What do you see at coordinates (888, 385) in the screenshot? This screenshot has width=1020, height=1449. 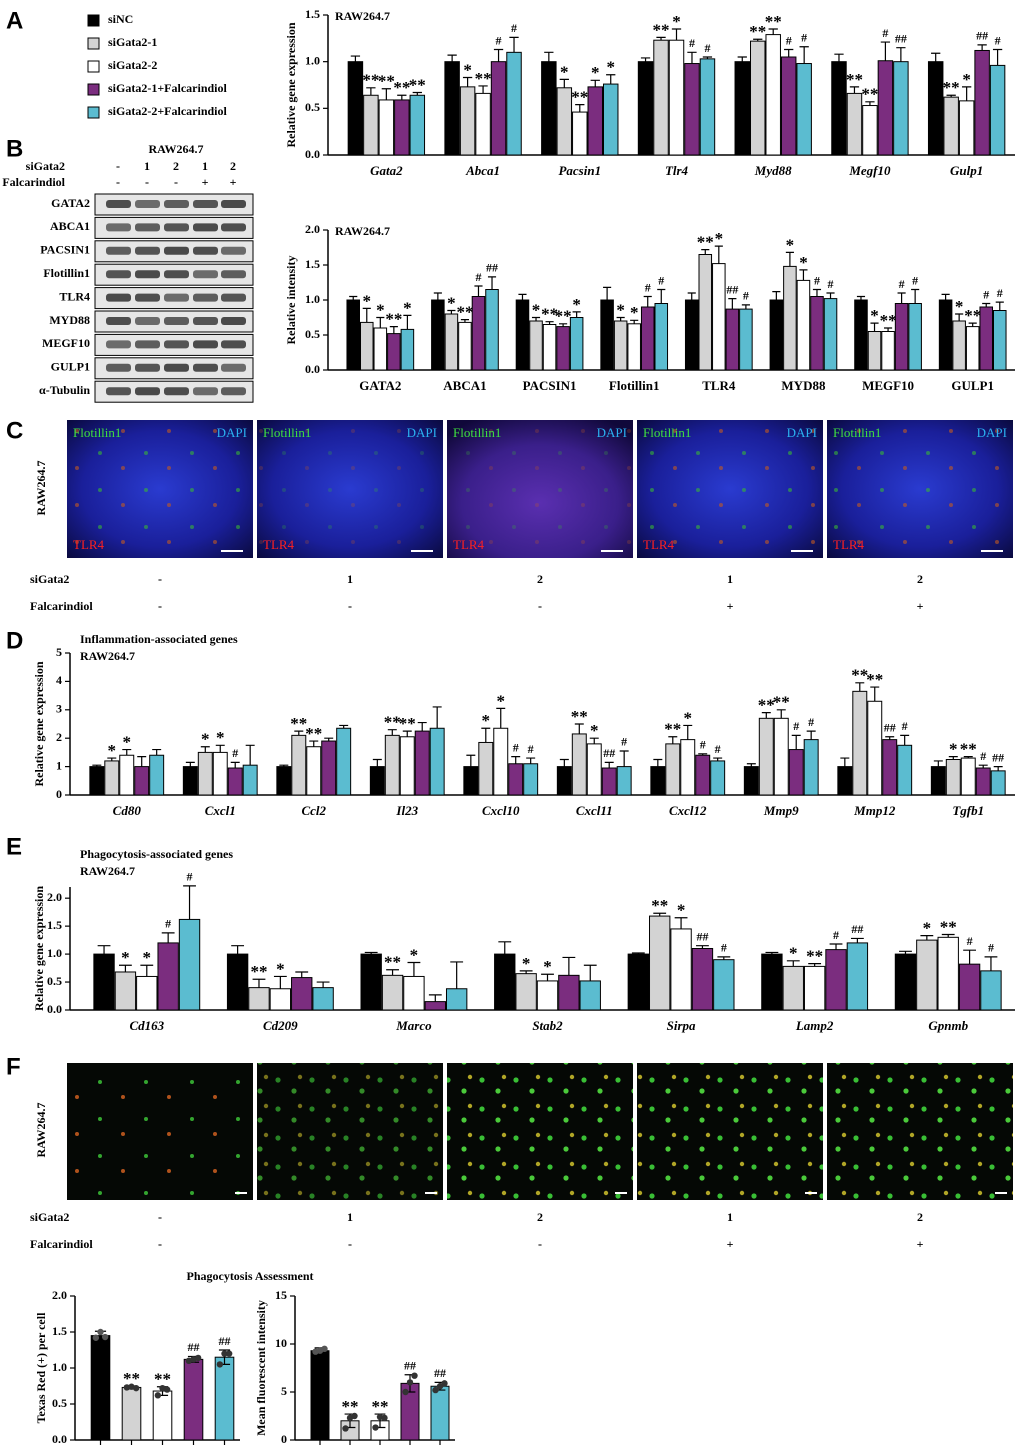 I see `x-tick-label: MEGF10` at bounding box center [888, 385].